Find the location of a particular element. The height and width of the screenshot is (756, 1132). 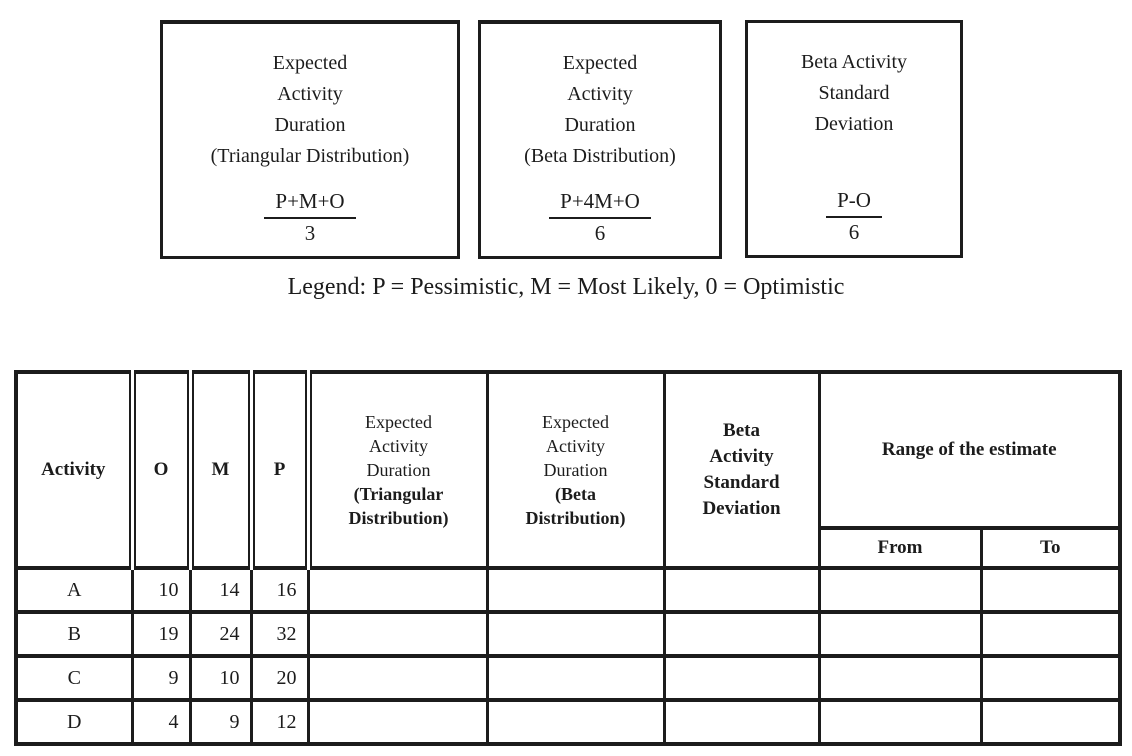

header-pessimistic: P is located at coordinates (279, 470).